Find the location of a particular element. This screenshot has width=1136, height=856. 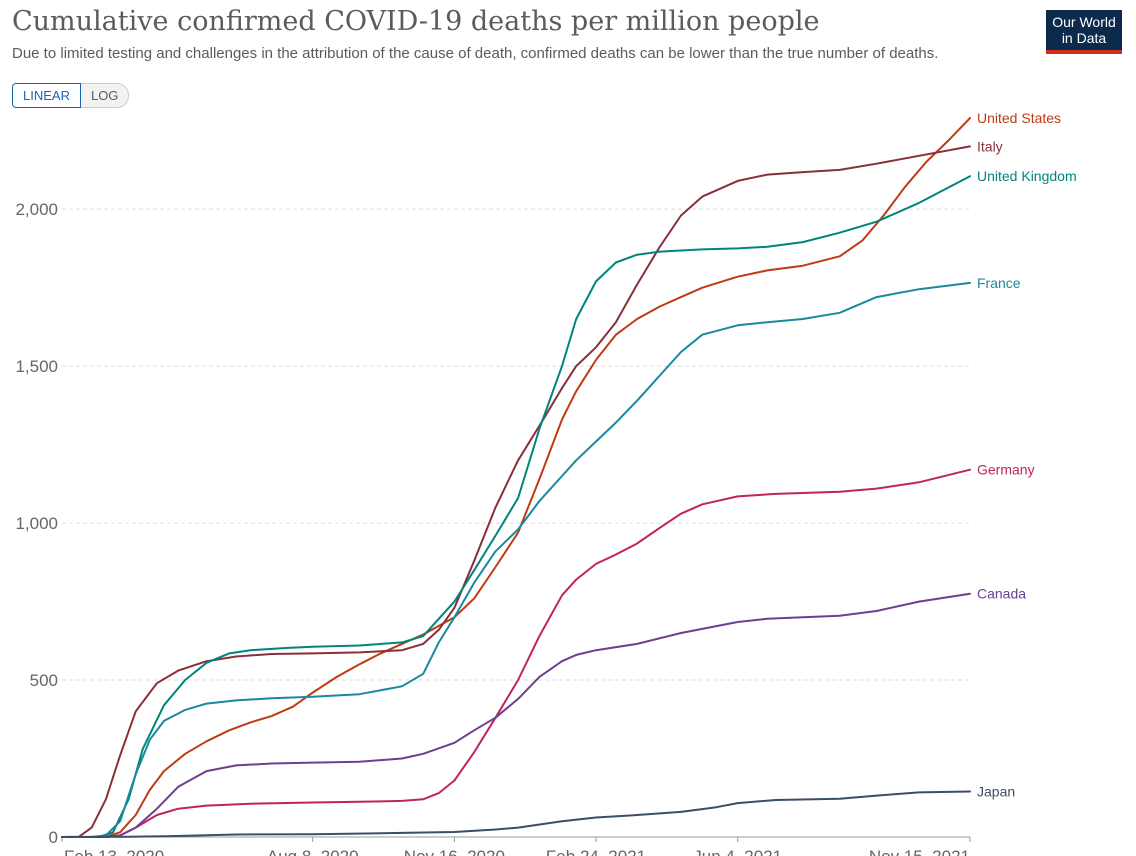

series-label: Germany is located at coordinates (1006, 470).